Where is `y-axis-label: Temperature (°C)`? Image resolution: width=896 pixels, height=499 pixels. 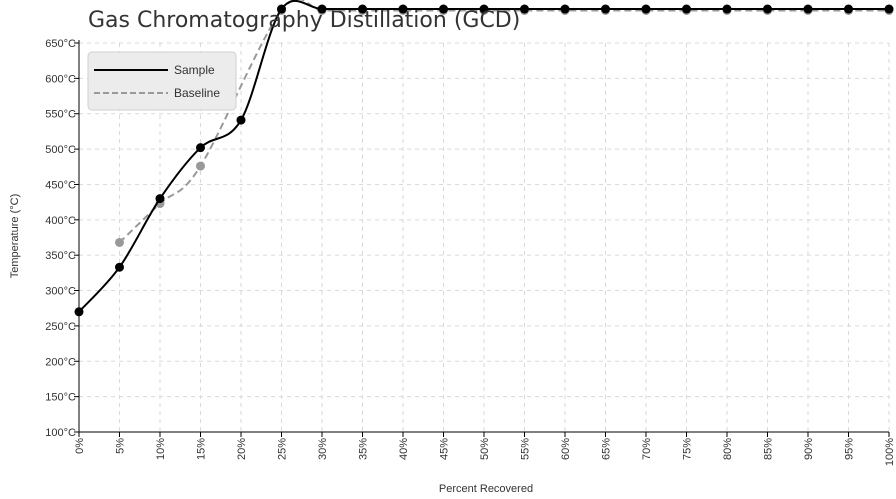
y-axis-label: Temperature (°C) is located at coordinates (15, 236).